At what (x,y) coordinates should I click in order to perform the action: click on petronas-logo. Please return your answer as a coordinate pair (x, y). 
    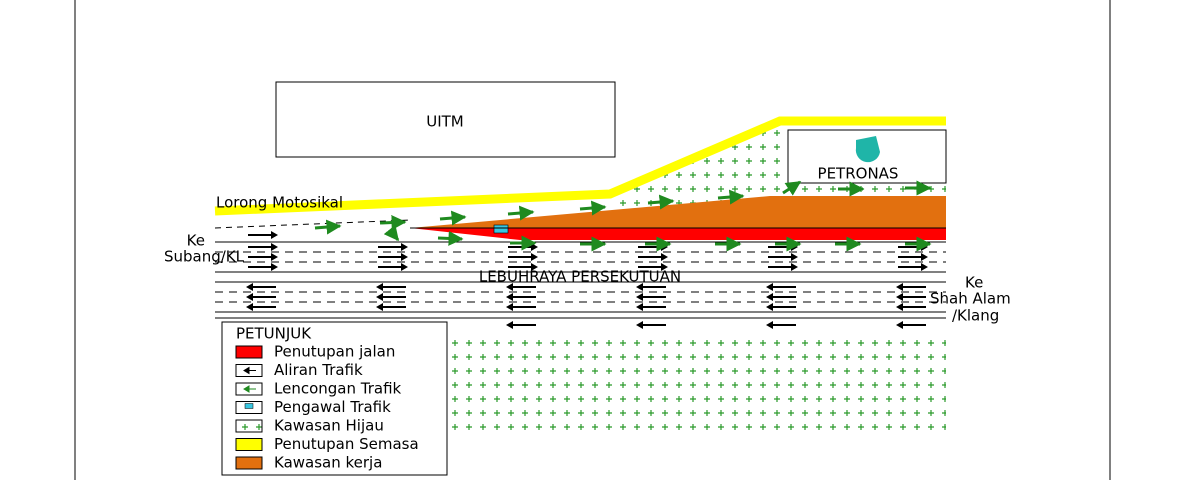
    Looking at the image, I should click on (867, 149).